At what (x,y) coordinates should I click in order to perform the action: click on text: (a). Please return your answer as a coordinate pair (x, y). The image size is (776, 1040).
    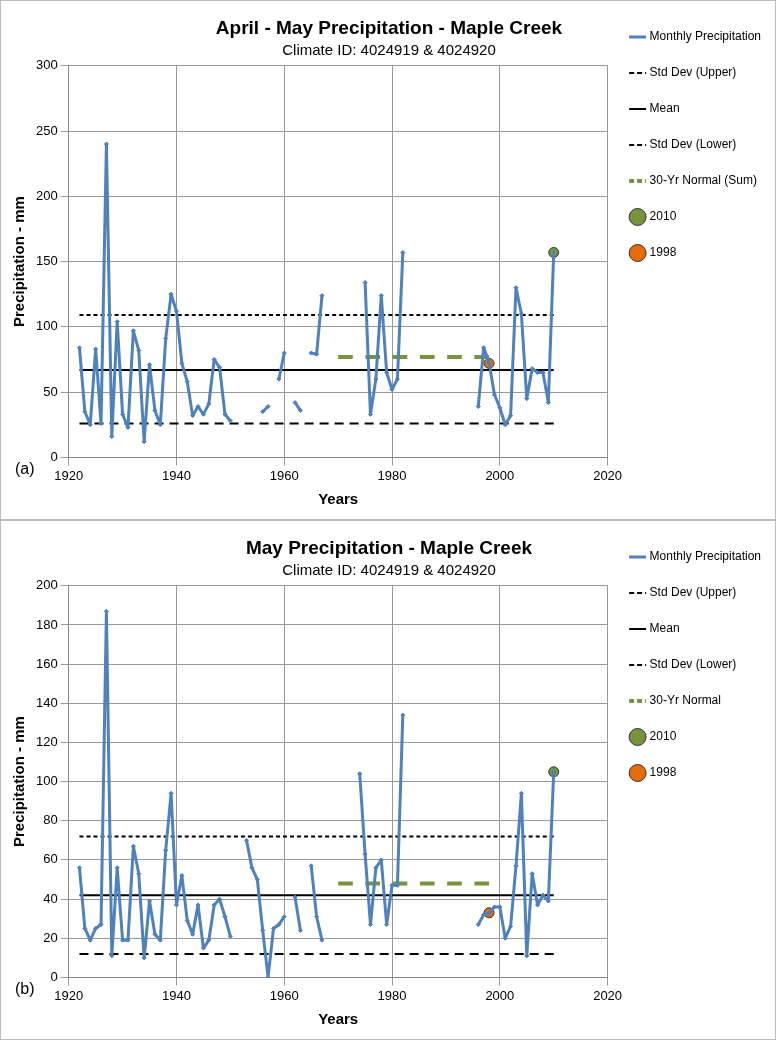
    Looking at the image, I should click on (25, 468).